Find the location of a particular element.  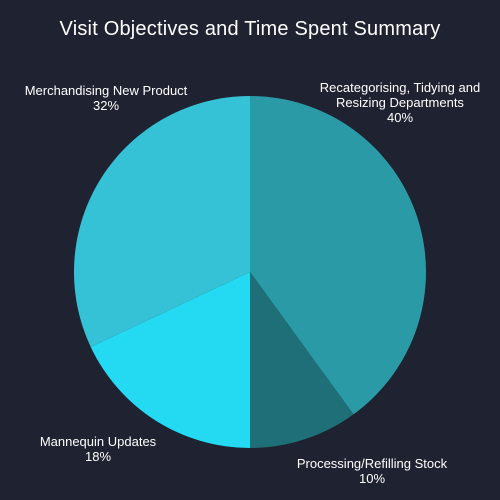

slice-label: Resizing Departments is located at coordinates (400, 102).